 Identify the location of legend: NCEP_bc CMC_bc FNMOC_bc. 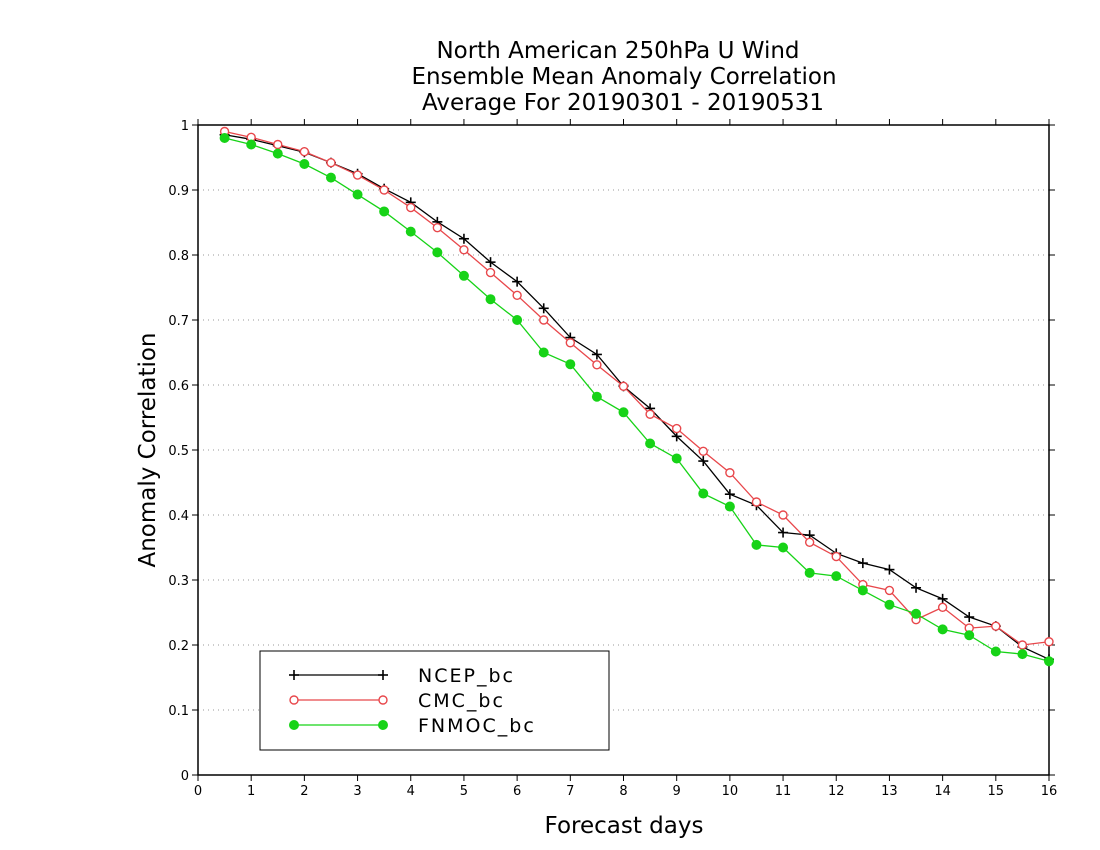
(434, 700).